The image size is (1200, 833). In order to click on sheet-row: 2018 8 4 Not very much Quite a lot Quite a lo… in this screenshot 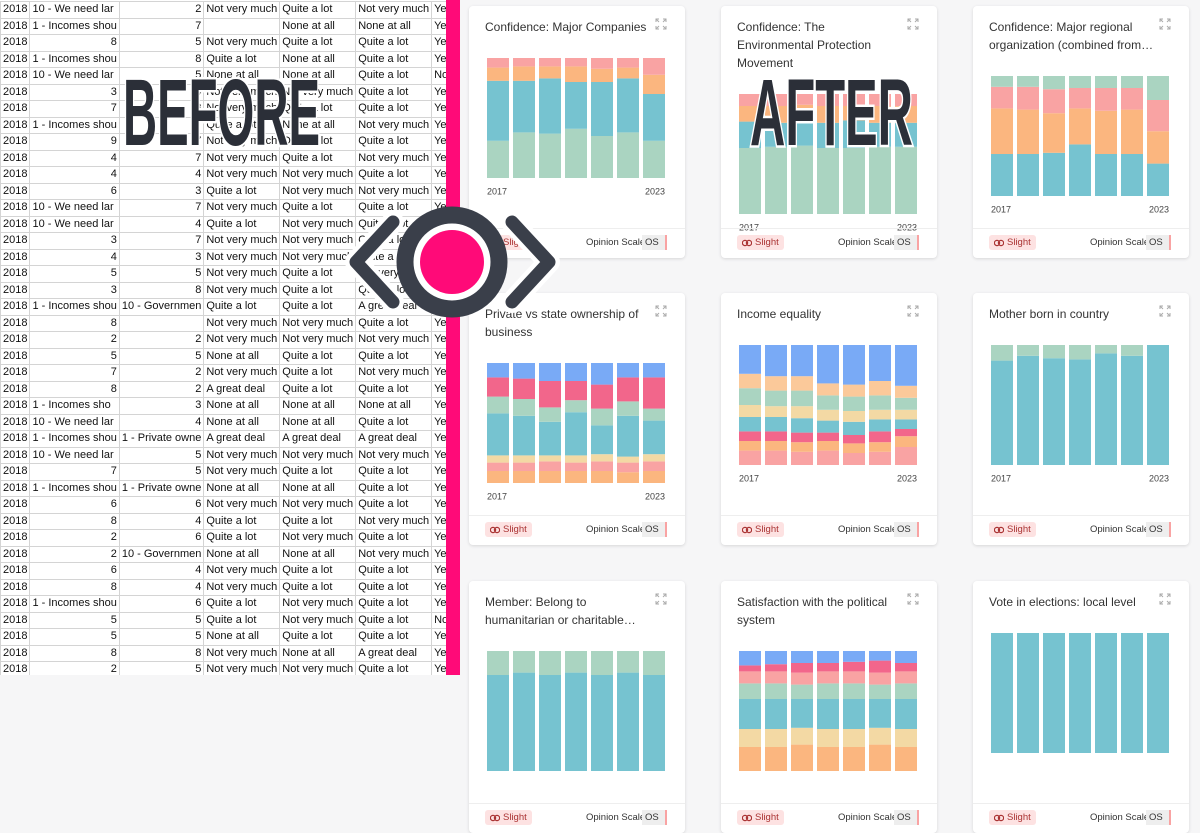, I will do `click(223, 587)`.